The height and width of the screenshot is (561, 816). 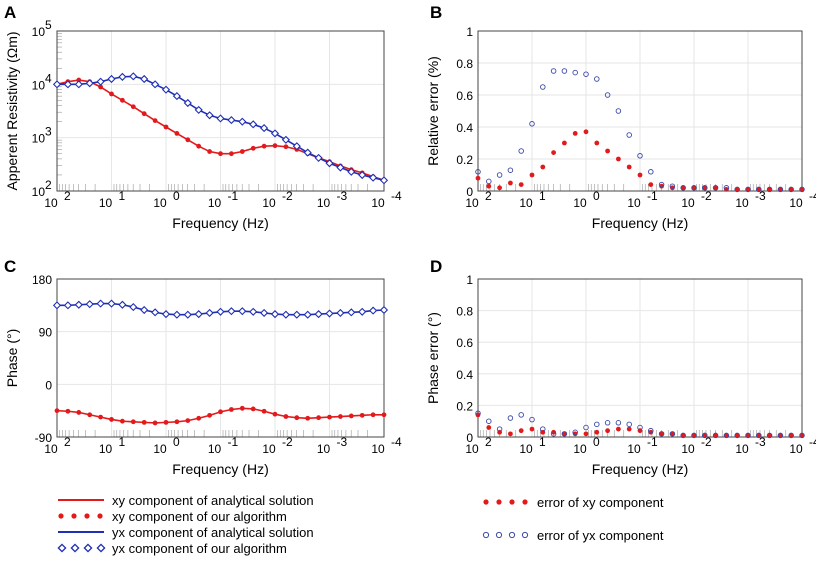 I want to click on panel-b-series-error-of-yx-component, so click(x=640, y=130).